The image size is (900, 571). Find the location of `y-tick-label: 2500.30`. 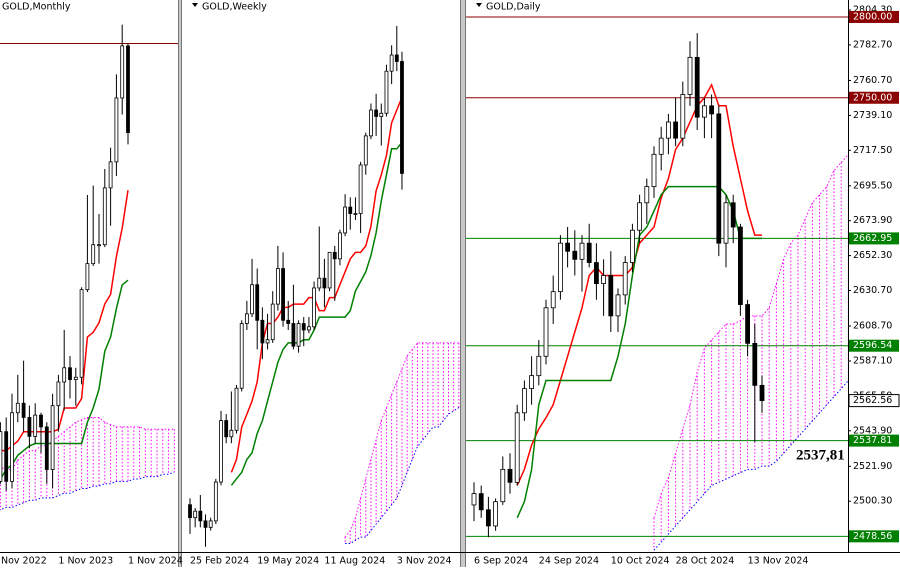

y-tick-label: 2500.30 is located at coordinates (872, 501).